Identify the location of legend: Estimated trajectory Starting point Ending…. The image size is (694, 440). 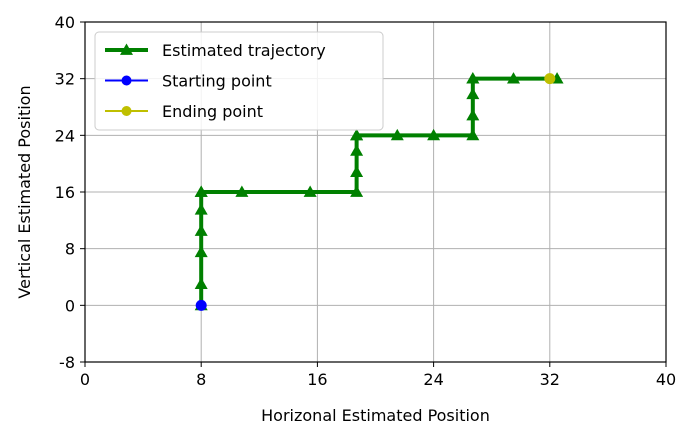
(239, 81).